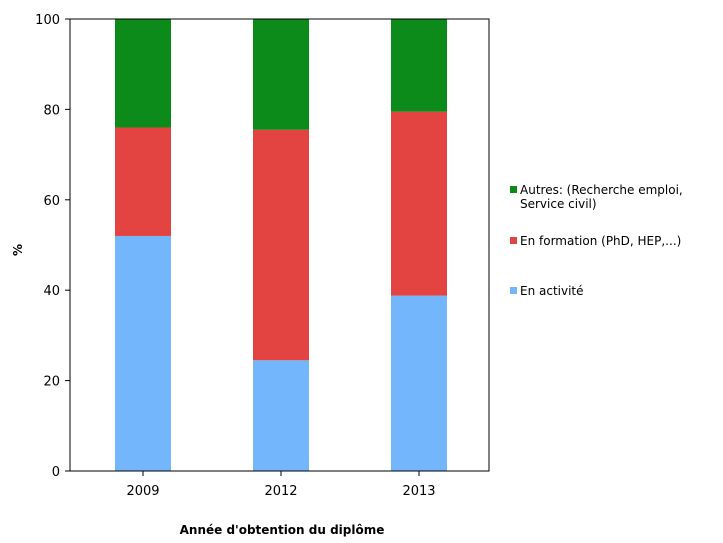 Image resolution: width=723 pixels, height=543 pixels. I want to click on y-tick-label: 40, so click(51, 291).